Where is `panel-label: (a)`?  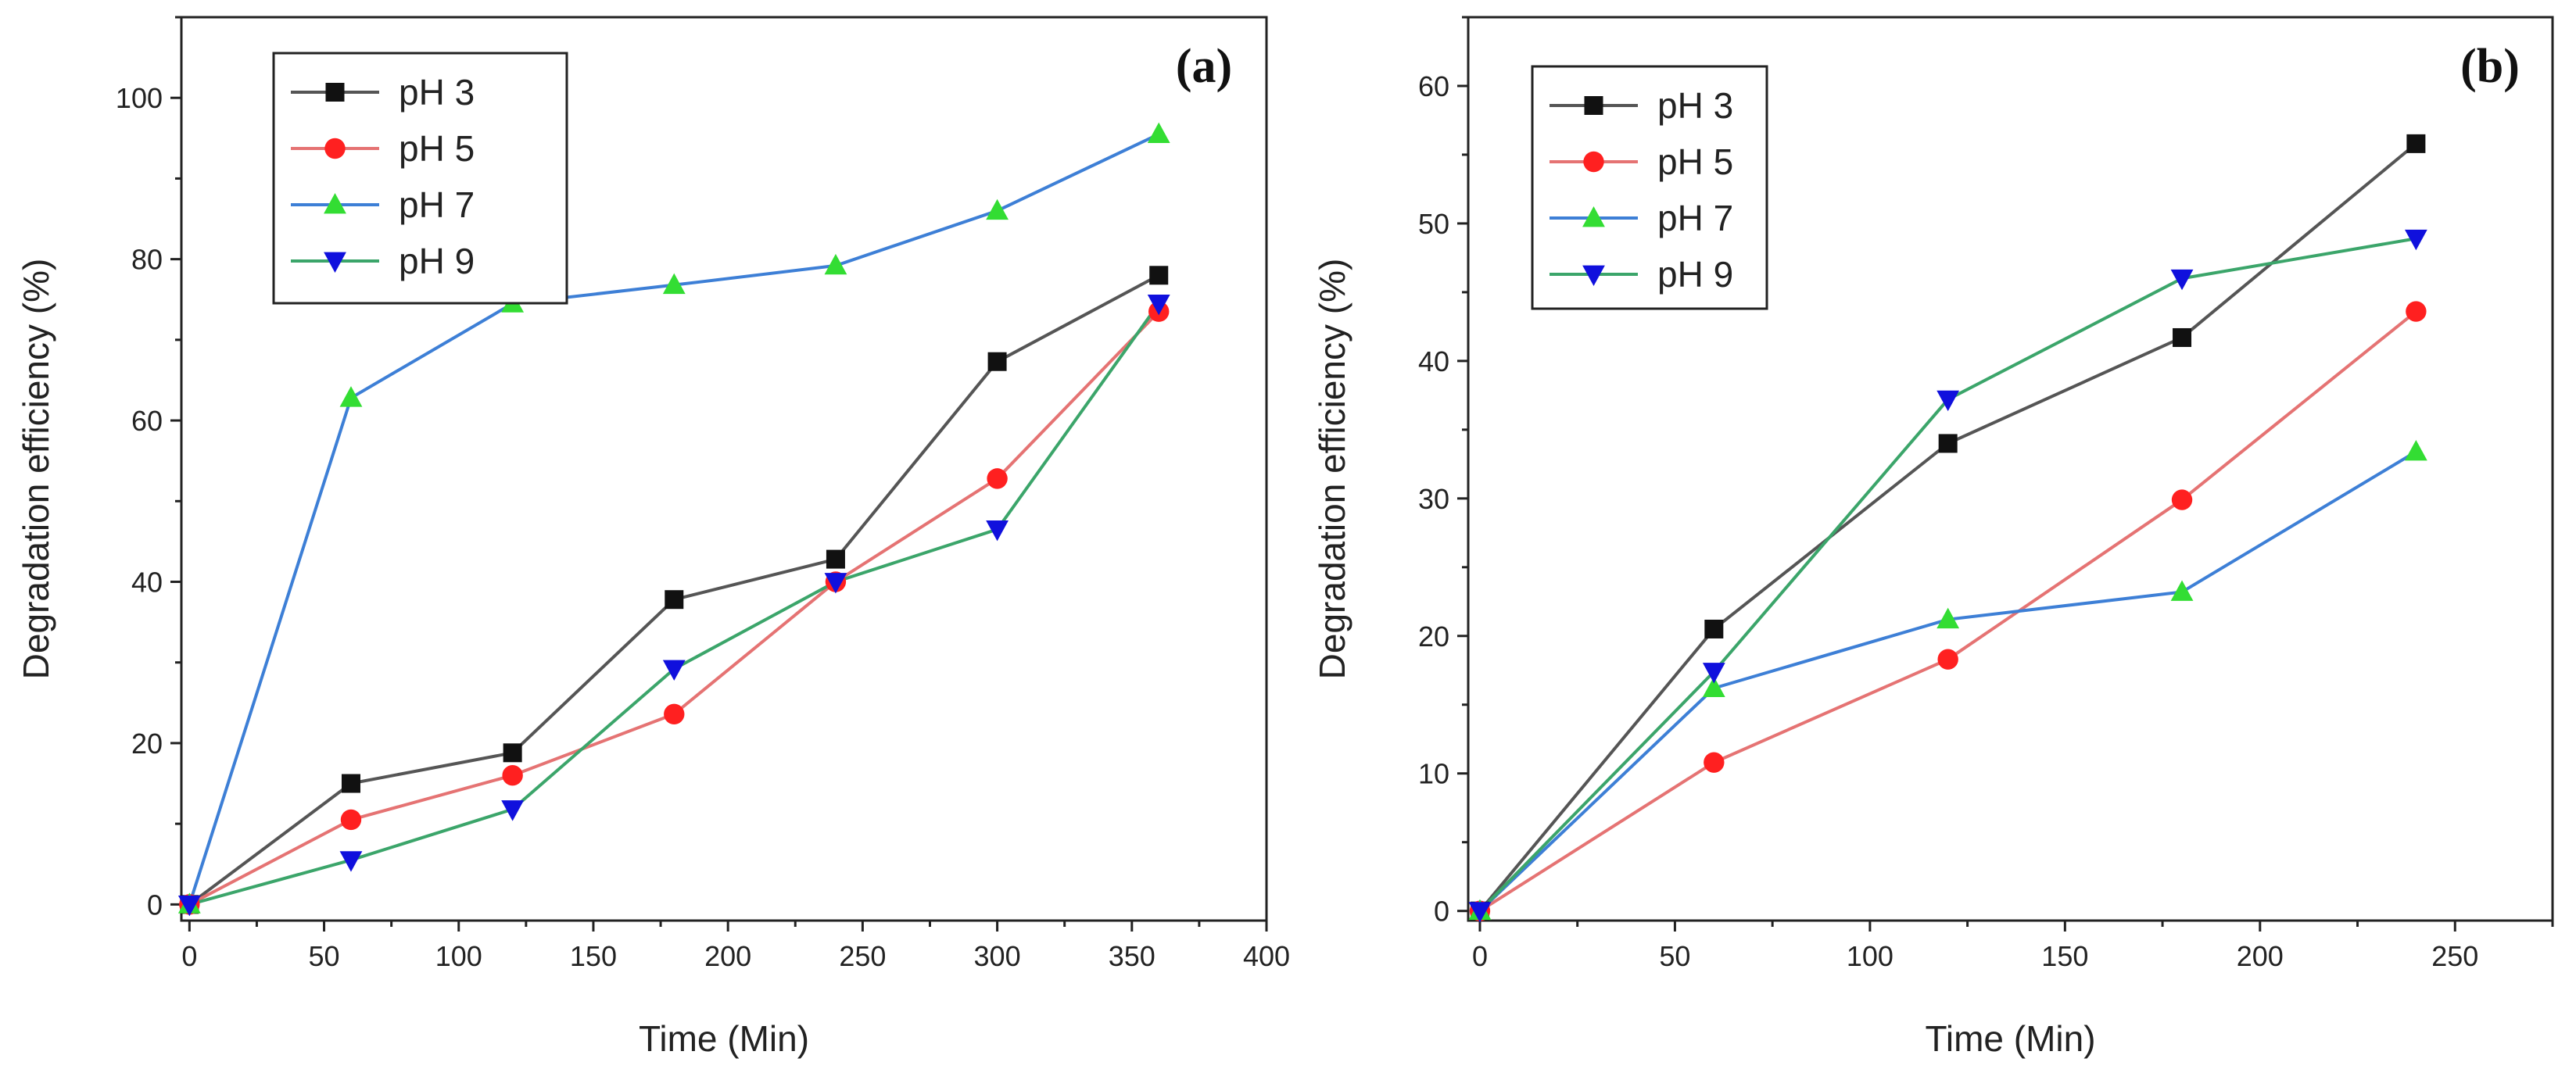
panel-label: (a) is located at coordinates (1204, 66).